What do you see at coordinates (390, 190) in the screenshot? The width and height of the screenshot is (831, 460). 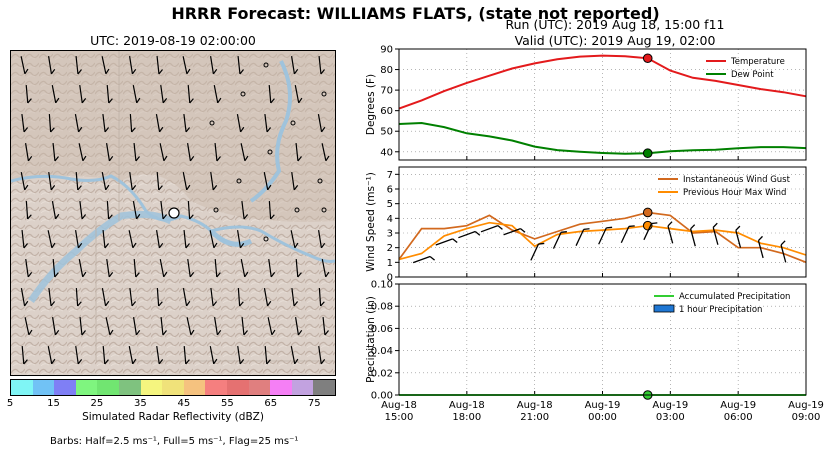 I see `y-tick-label: 6` at bounding box center [390, 190].